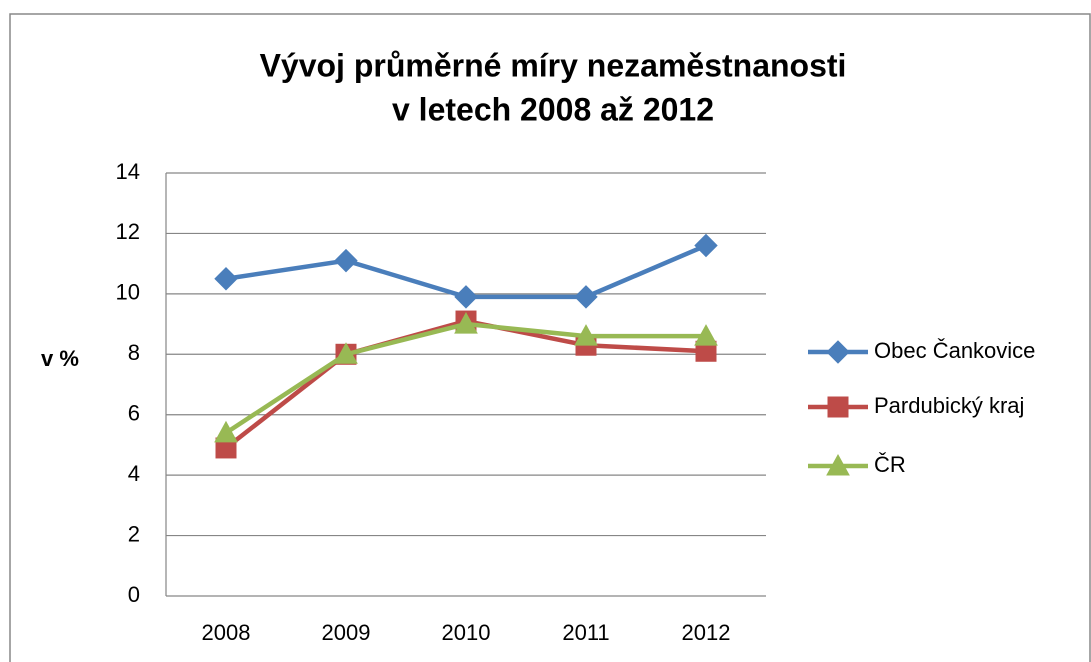 This screenshot has width=1091, height=662. What do you see at coordinates (553, 65) in the screenshot?
I see `chart-title: Vývoj průměrné míry nezaměstnanosti` at bounding box center [553, 65].